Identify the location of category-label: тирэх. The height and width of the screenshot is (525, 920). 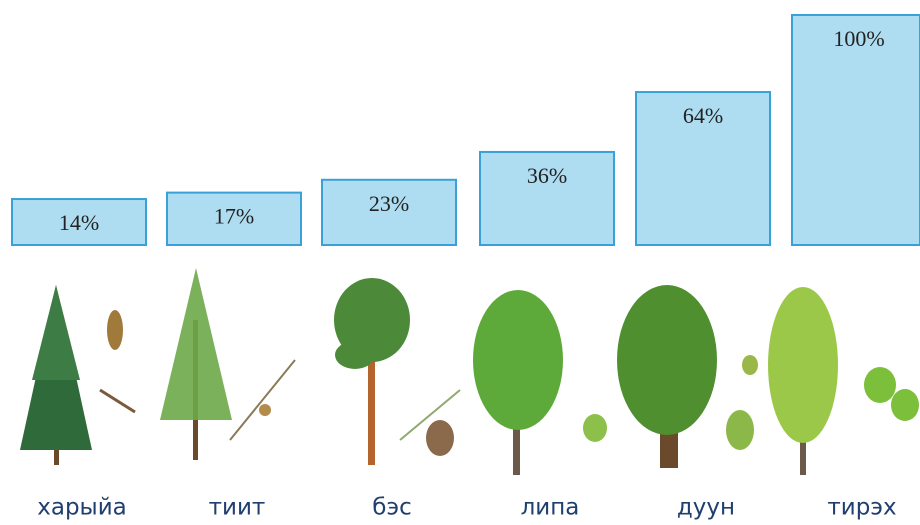
(861, 508).